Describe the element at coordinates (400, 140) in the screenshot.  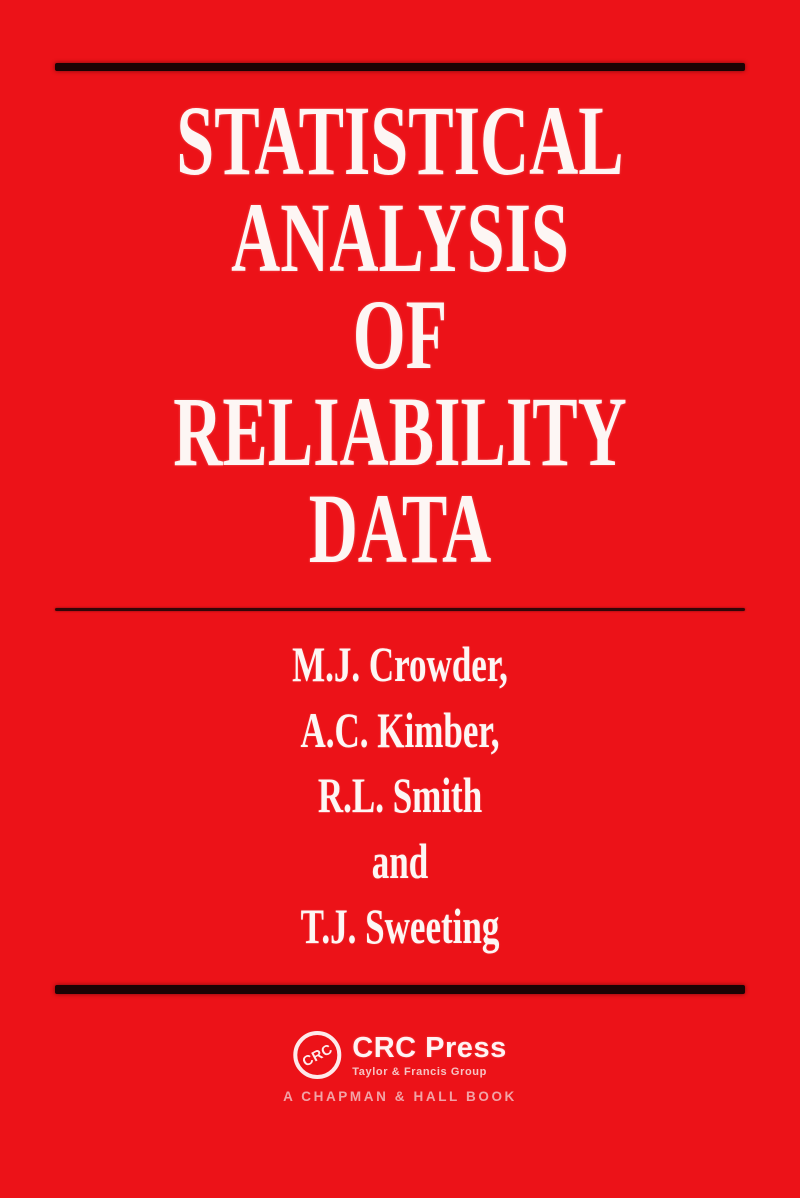
I see `title-line-1: STATISTICAL` at that location.